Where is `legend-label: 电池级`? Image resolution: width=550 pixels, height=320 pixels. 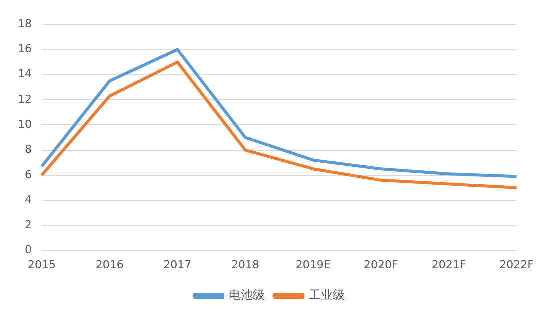
legend-label: 电池级 is located at coordinates (247, 295).